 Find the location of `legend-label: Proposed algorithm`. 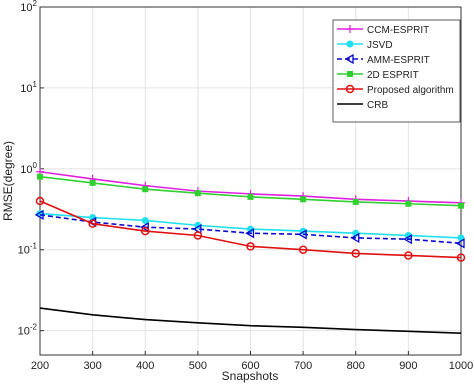

legend-label: Proposed algorithm is located at coordinates (410, 90).